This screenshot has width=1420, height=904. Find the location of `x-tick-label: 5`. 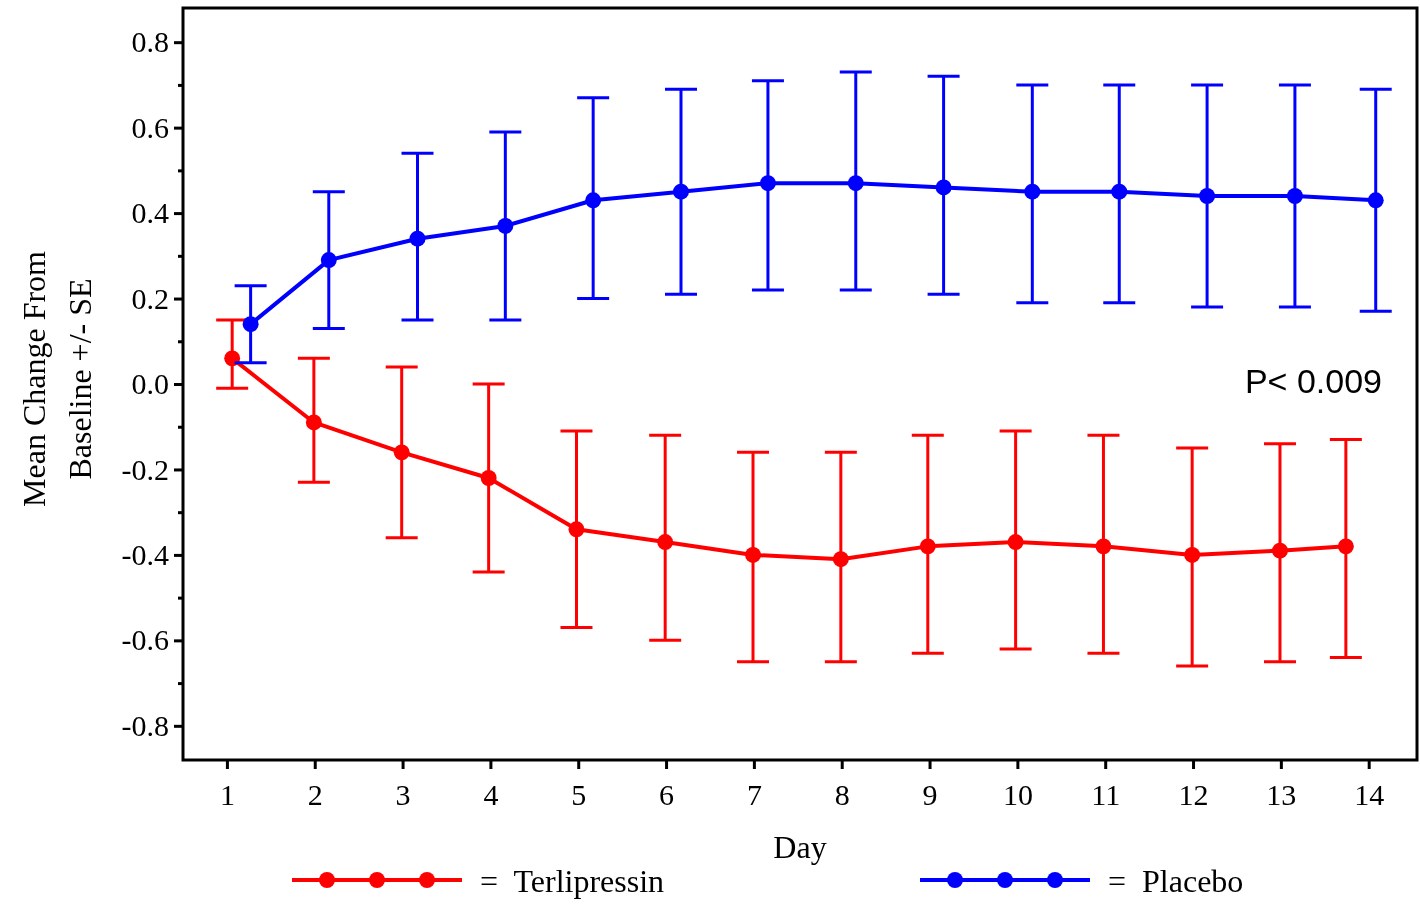

x-tick-label: 5 is located at coordinates (579, 794).